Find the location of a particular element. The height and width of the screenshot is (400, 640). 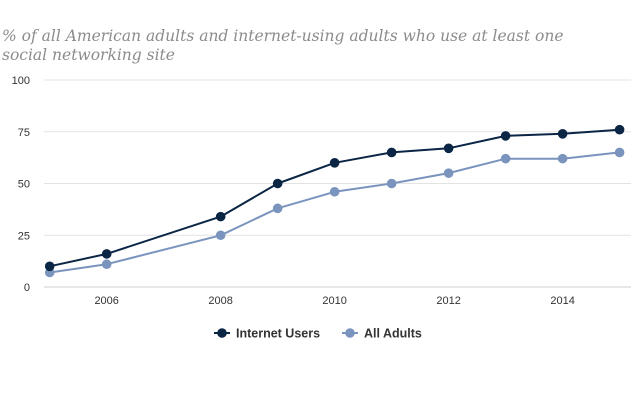

y-tick-label: 25 is located at coordinates (24, 236).